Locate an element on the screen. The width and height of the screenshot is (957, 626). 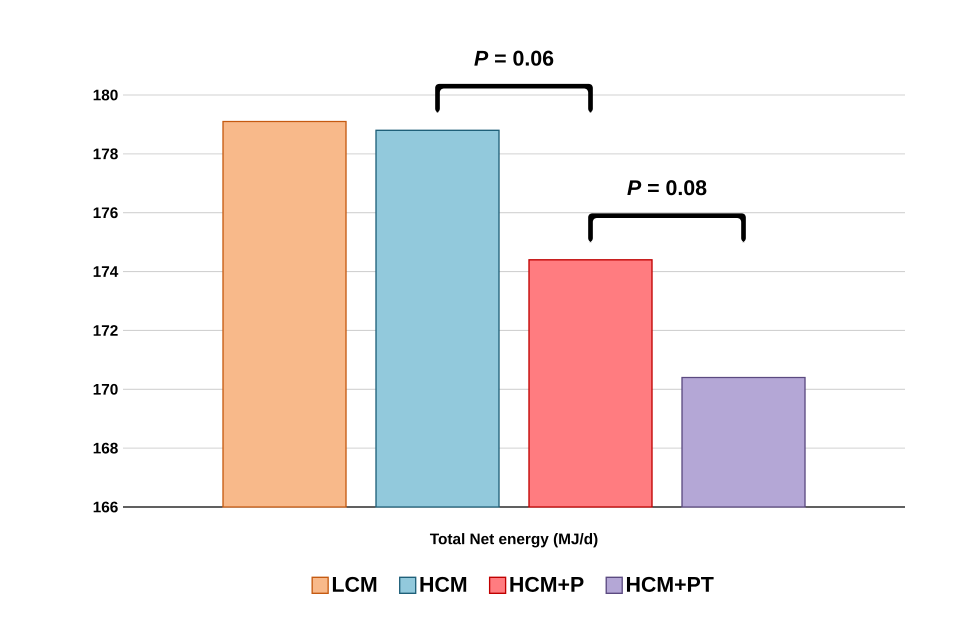
legend-label: LCM is located at coordinates (354, 584).